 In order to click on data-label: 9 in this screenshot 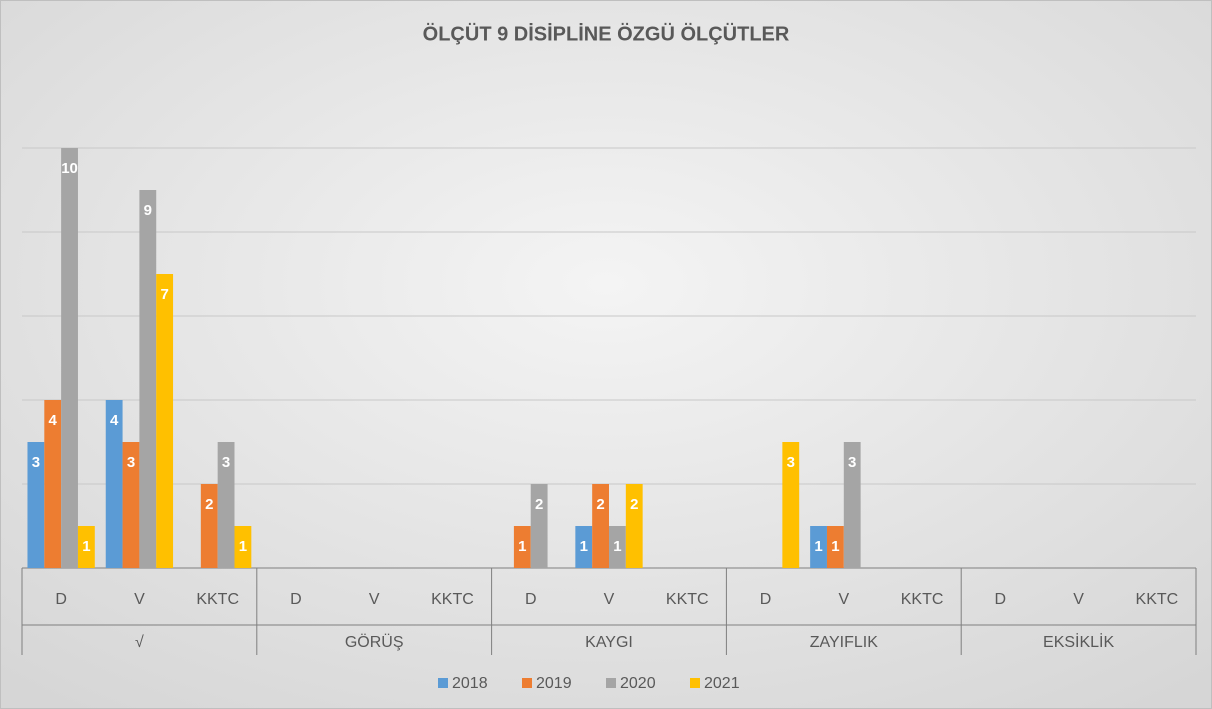, I will do `click(148, 210)`.